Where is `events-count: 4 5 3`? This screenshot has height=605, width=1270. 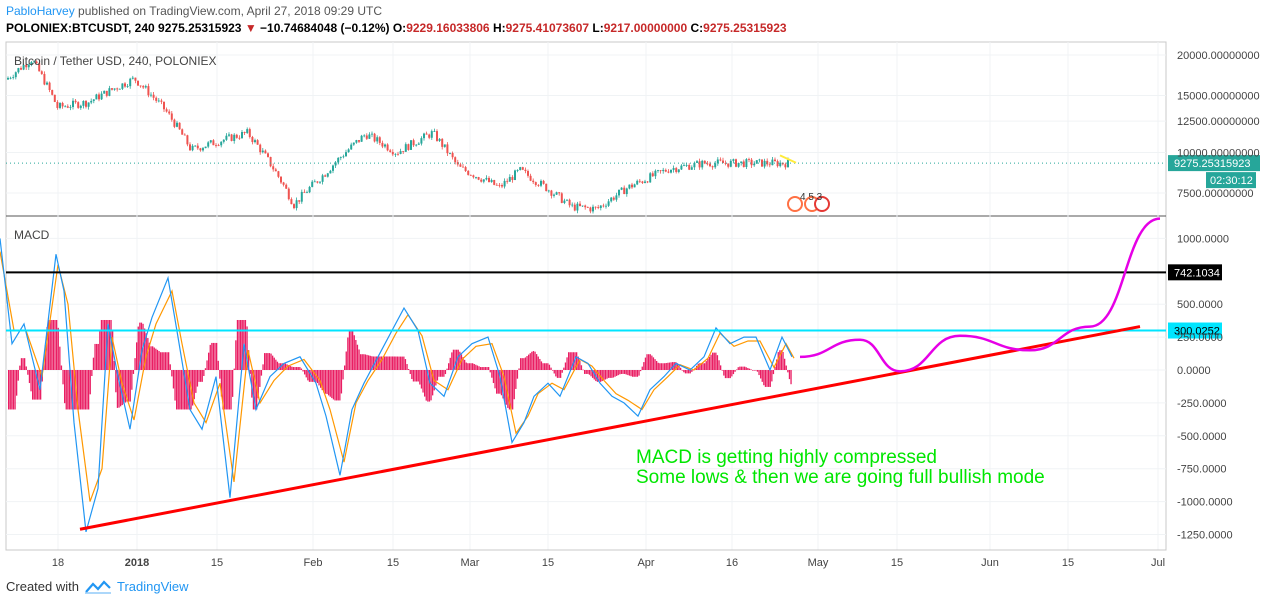
events-count: 4 5 3 is located at coordinates (811, 197).